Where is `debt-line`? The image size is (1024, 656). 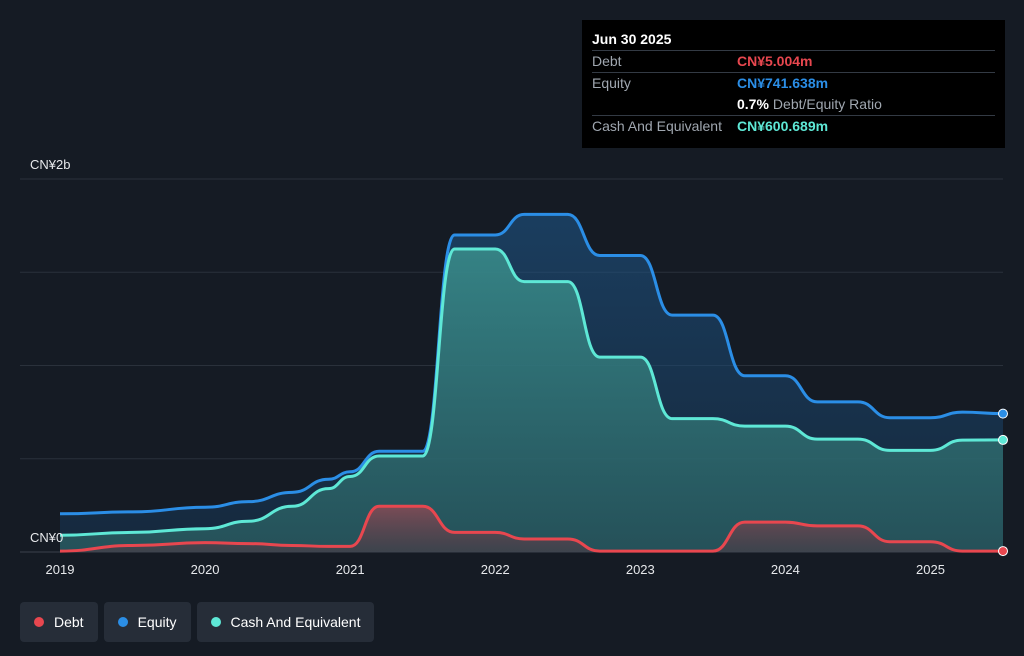
debt-line is located at coordinates (531, 528).